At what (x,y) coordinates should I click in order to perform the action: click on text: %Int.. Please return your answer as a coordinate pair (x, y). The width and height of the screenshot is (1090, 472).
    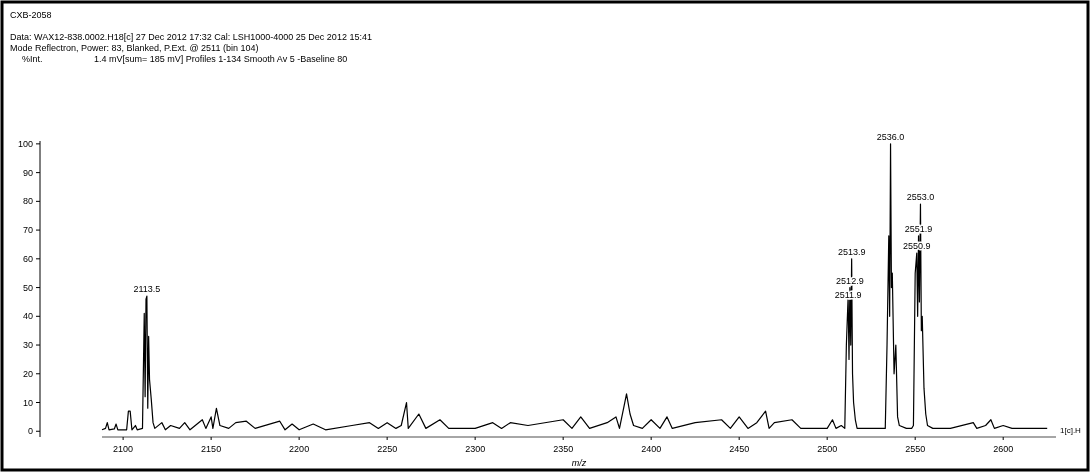
    Looking at the image, I should click on (32, 59).